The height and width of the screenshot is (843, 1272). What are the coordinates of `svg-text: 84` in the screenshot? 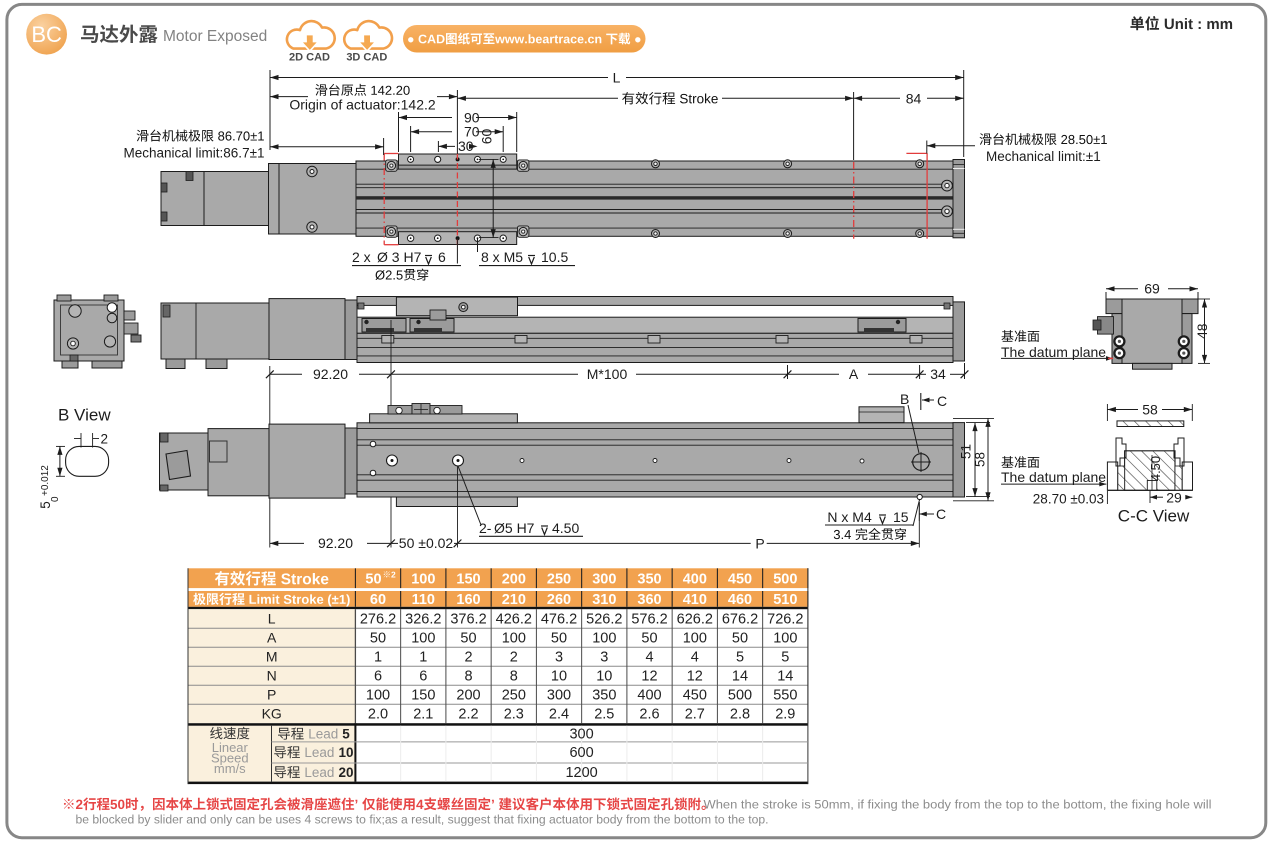 It's located at (914, 98).